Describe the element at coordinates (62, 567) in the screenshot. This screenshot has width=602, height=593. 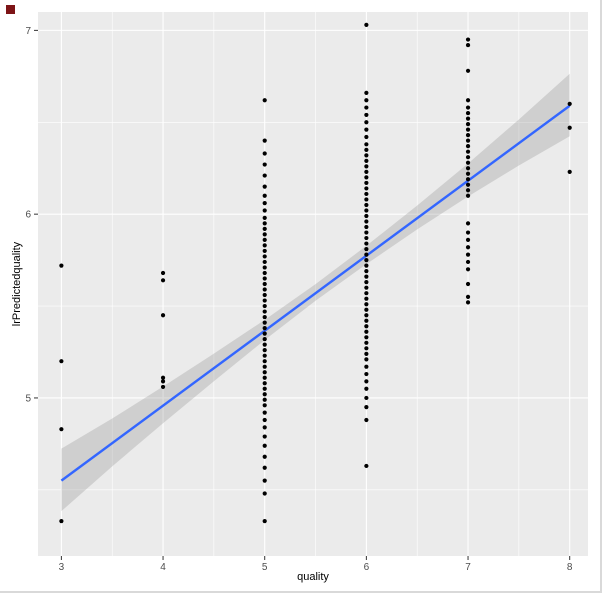
I see `x-tick-label: 3` at that location.